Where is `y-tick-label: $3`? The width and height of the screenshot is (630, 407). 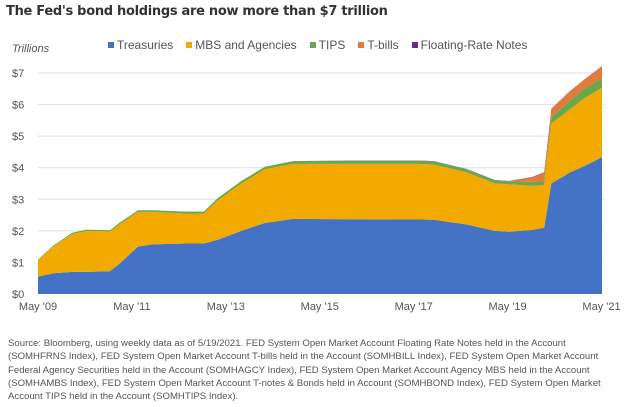 y-tick-label: $3 is located at coordinates (18, 200).